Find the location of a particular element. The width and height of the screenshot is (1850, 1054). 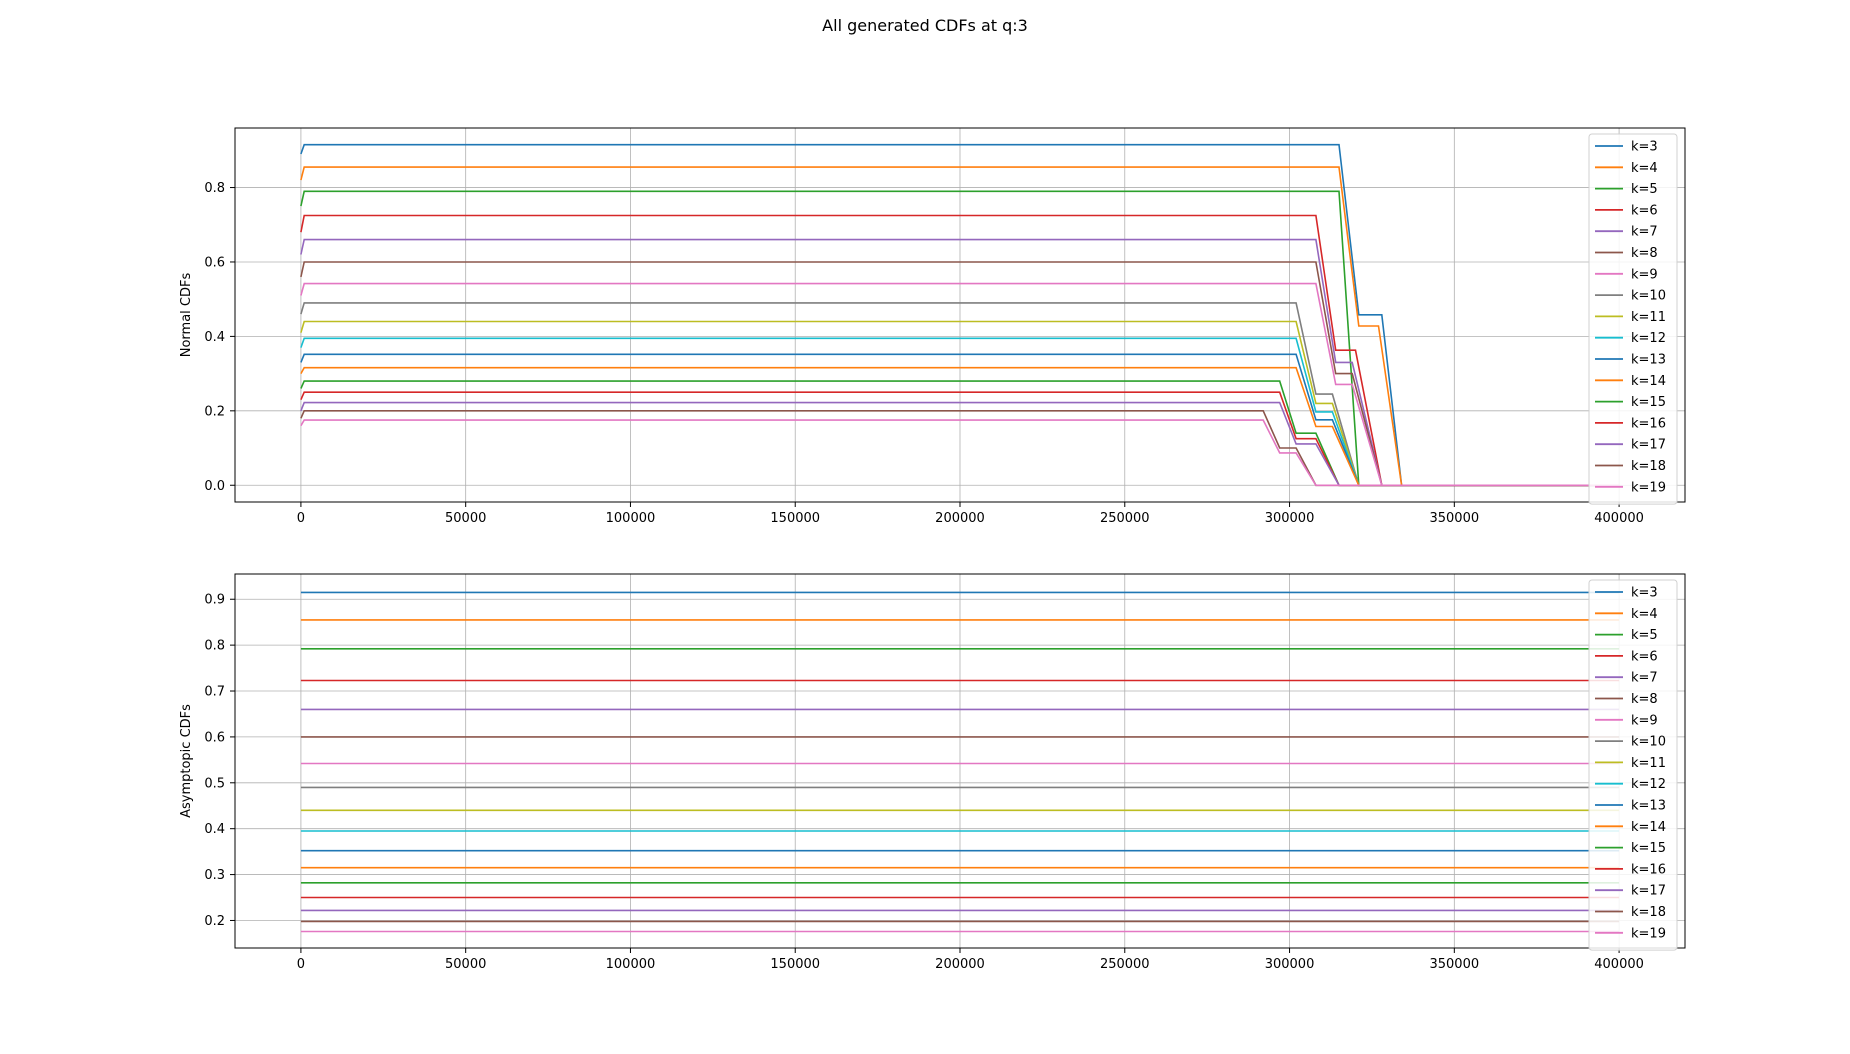

y-axis-label: Normal CDFs is located at coordinates (186, 315).